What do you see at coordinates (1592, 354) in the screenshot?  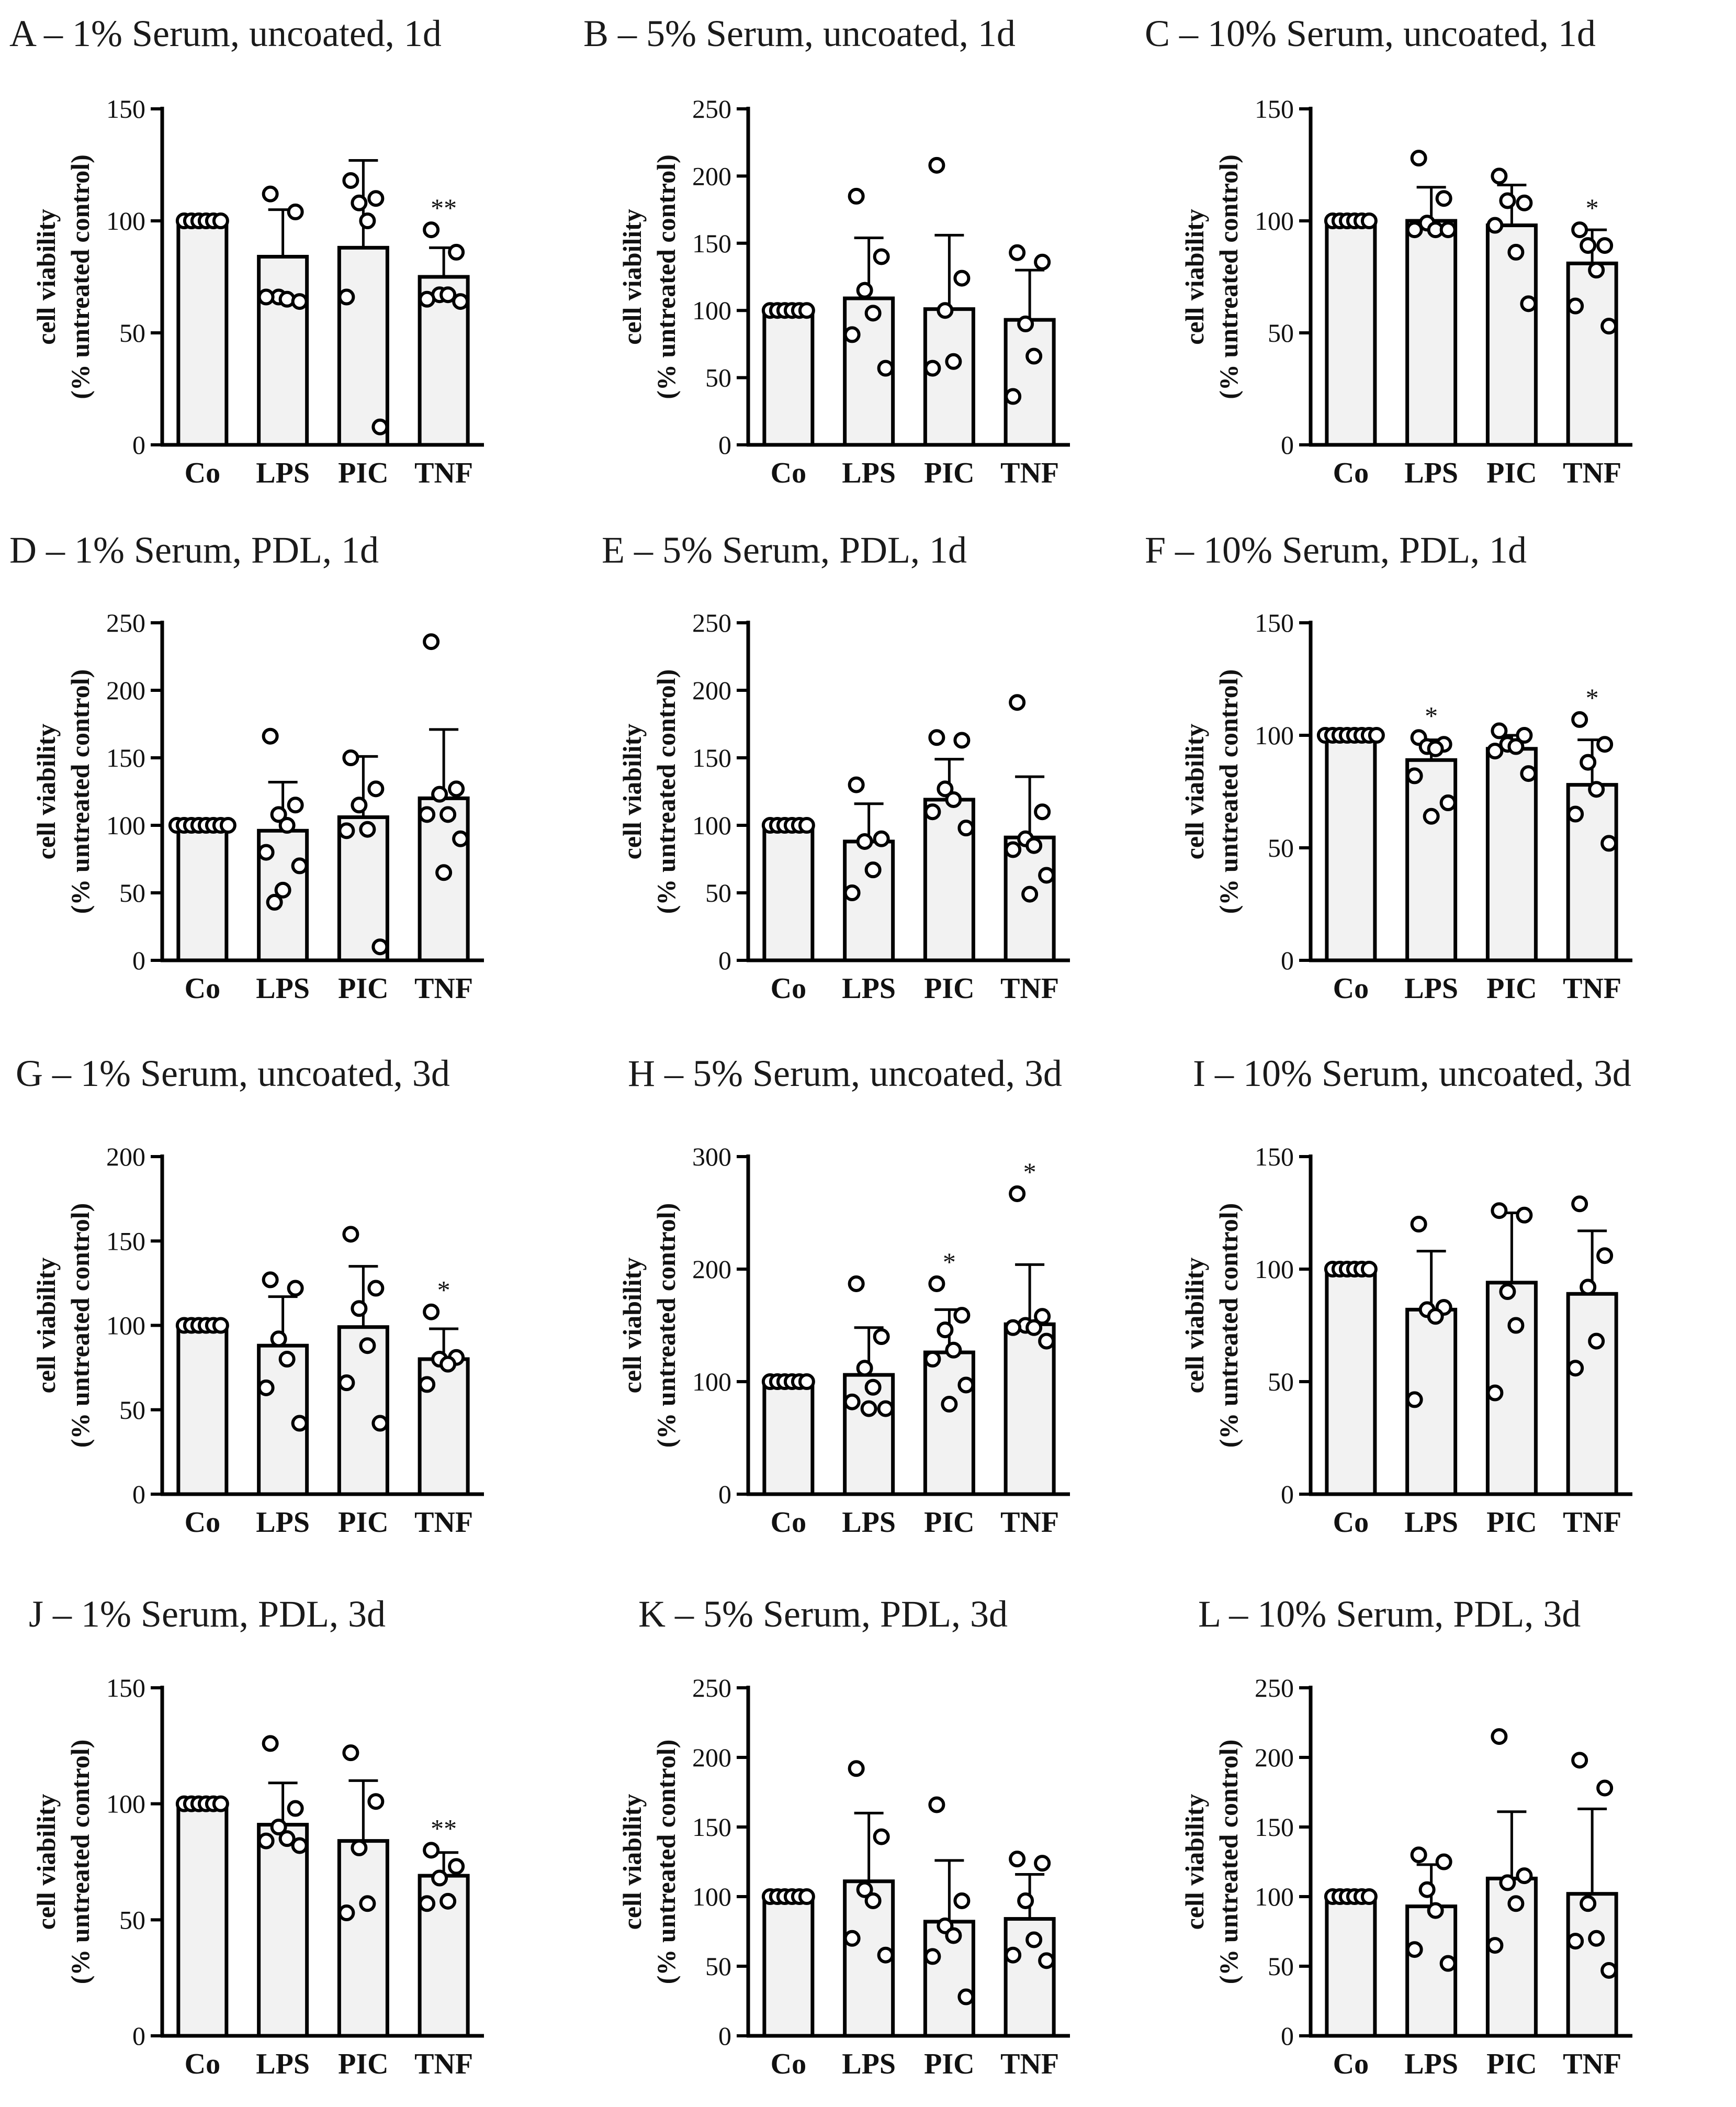 I see `bar-tnf` at bounding box center [1592, 354].